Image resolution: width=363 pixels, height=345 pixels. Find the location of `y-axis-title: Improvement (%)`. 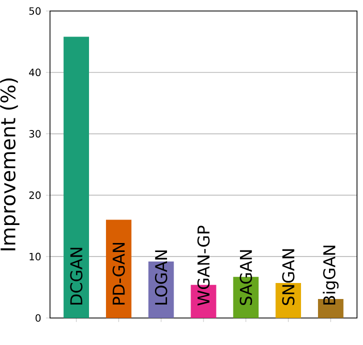

y-axis-title: Improvement (%) is located at coordinates (10, 164).